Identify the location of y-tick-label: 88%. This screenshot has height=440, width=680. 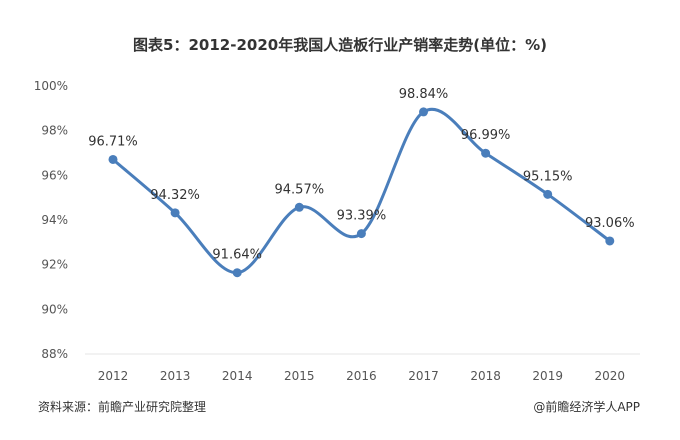
(54, 354).